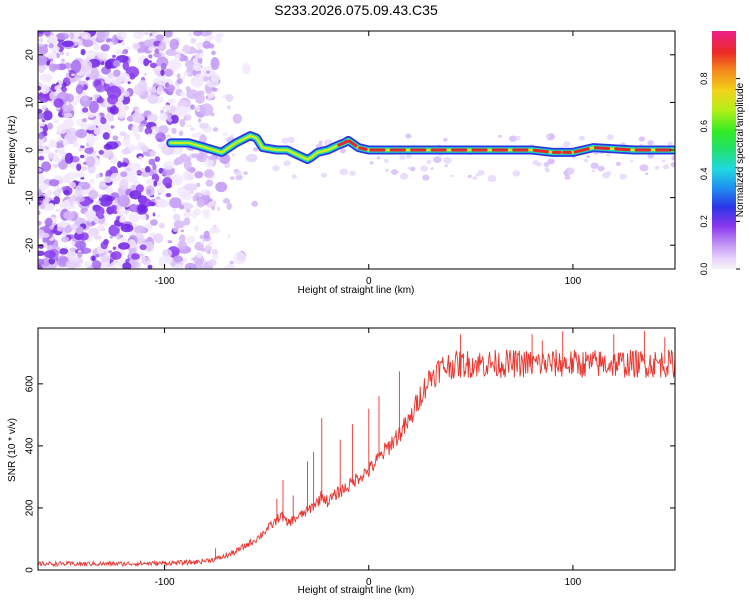 The width and height of the screenshot is (750, 600). What do you see at coordinates (581, 150) in the screenshot?
I see `ridge-core-segment` at bounding box center [581, 150].